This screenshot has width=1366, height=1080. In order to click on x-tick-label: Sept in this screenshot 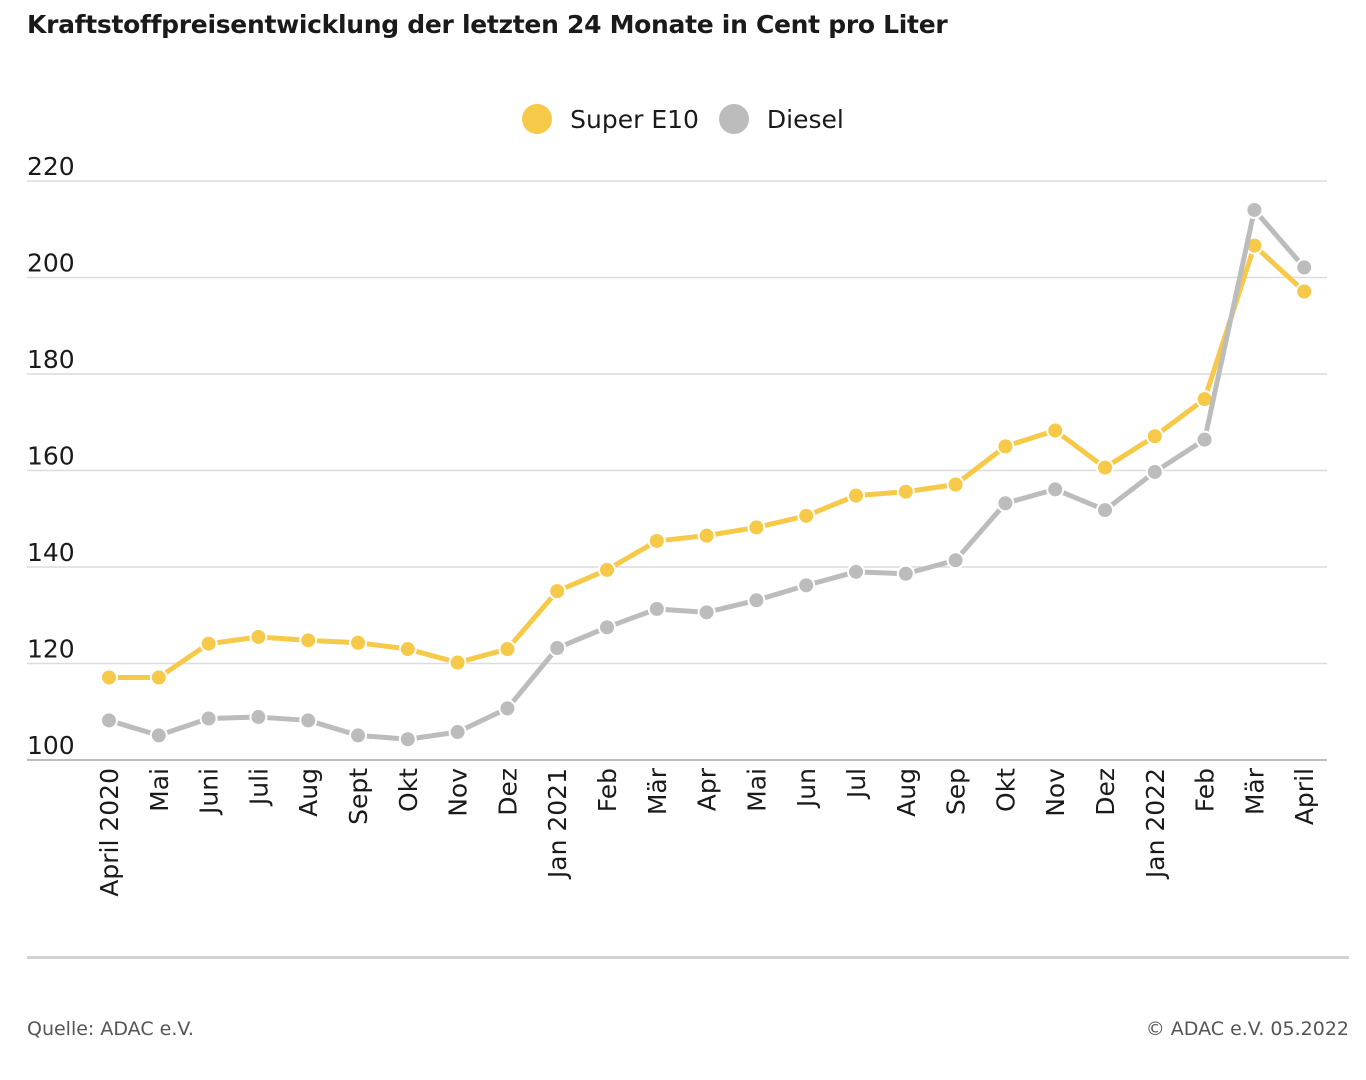, I will do `click(358, 796)`.